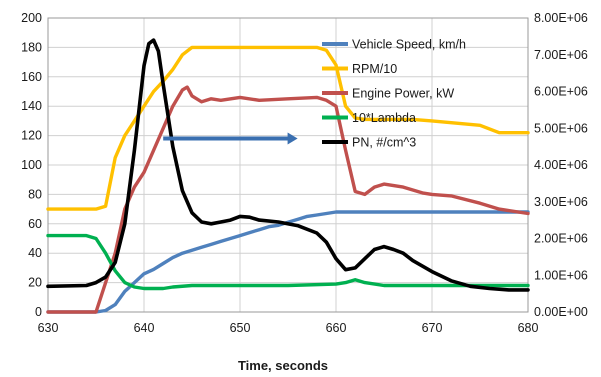 This screenshot has width=601, height=377. I want to click on legend-label-10-lambda: 10*Lambda, so click(384, 118).